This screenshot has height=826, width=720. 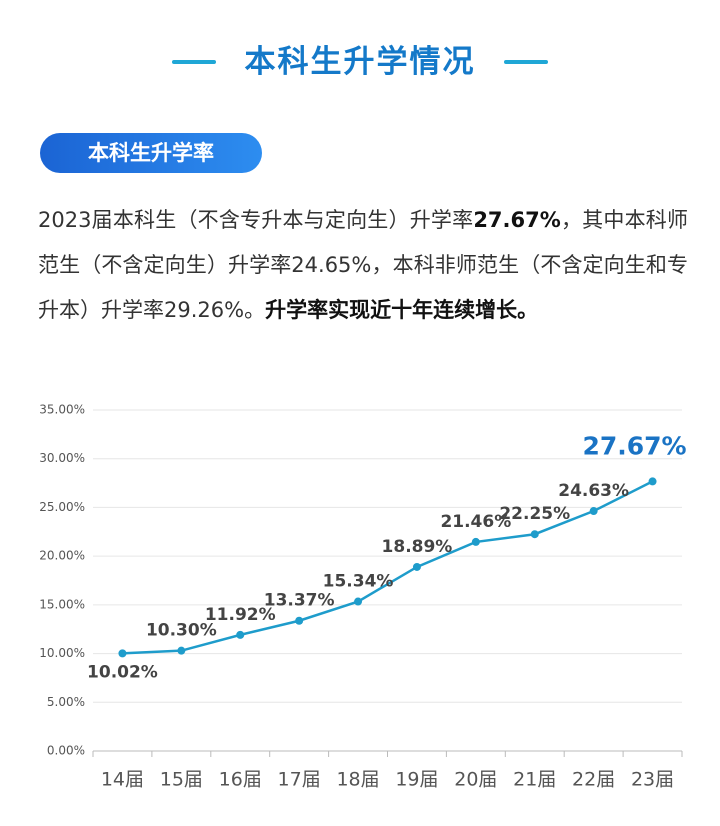 What do you see at coordinates (299, 780) in the screenshot?
I see `x-tick-label: 17届` at bounding box center [299, 780].